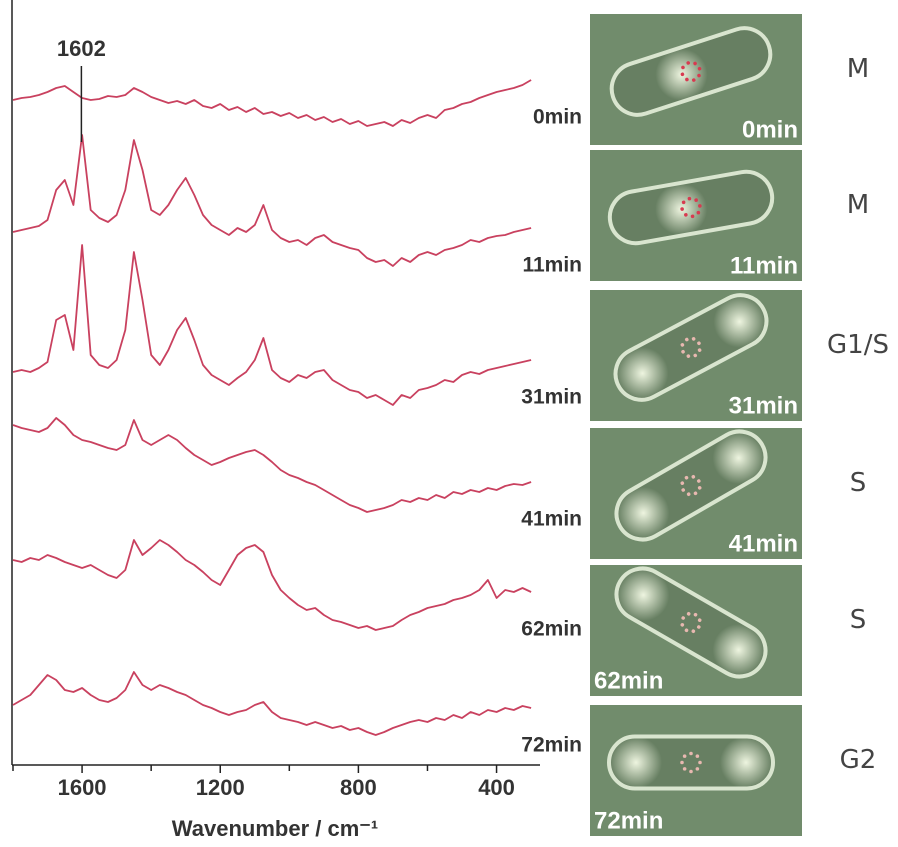 The width and height of the screenshot is (898, 847). I want to click on x-tick-label: 1200, so click(220, 787).